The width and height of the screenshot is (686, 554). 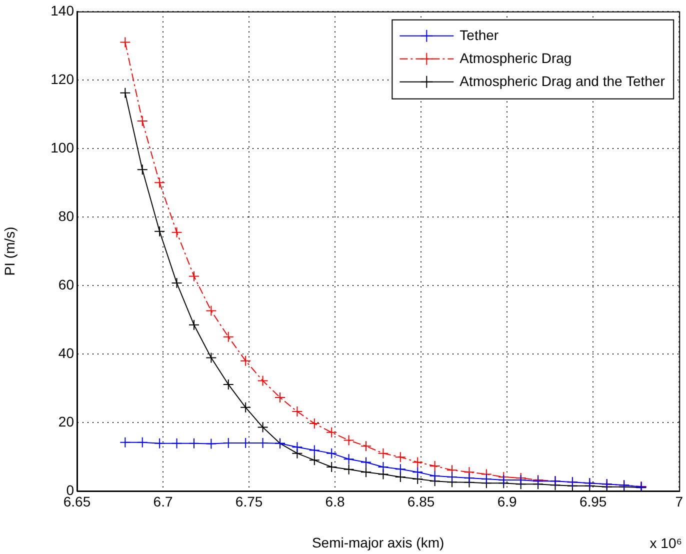 What do you see at coordinates (679, 501) in the screenshot?
I see `x-tick-label: 7` at bounding box center [679, 501].